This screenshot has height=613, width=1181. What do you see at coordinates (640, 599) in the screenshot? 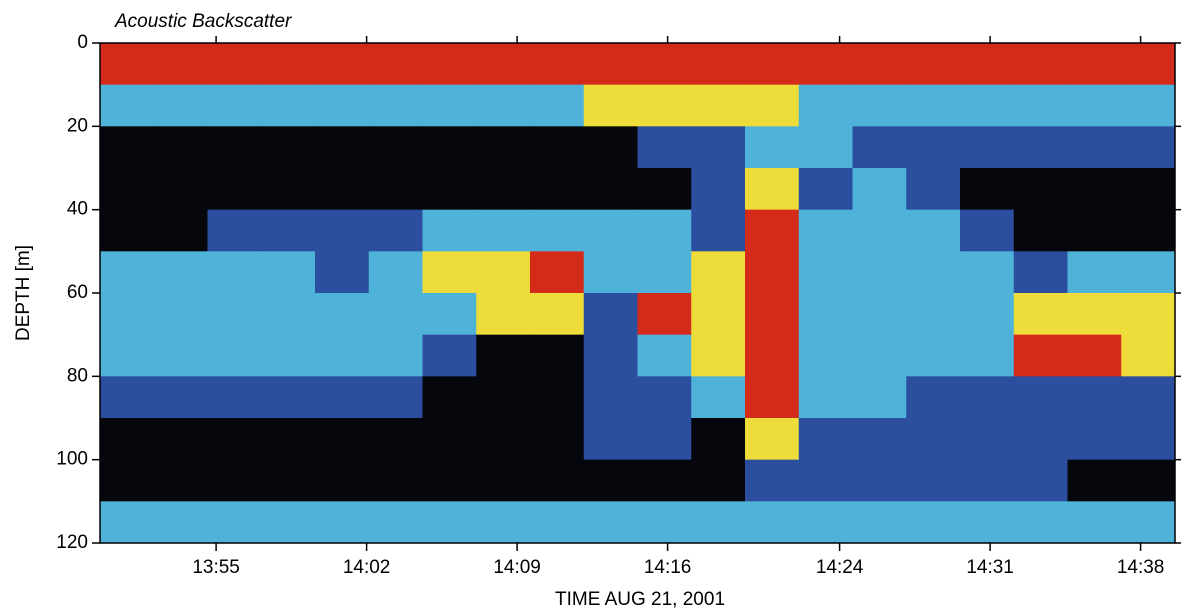
I see `x-axis-label: TIME AUG 21, 2001` at bounding box center [640, 599].